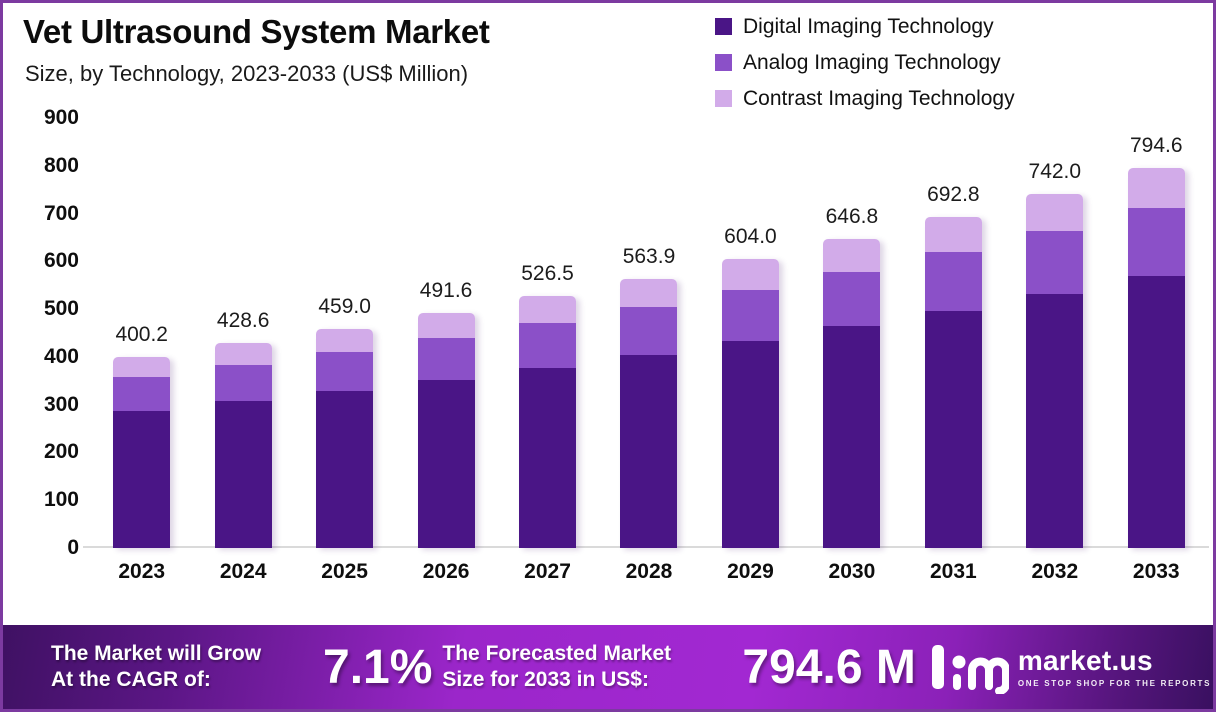  I want to click on bar-stack-2025, so click(345, 438).